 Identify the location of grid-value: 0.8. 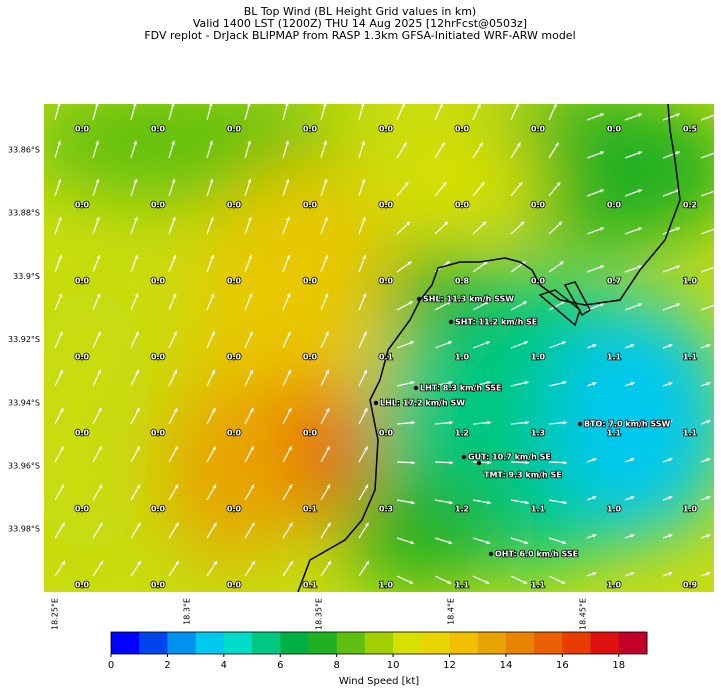
(462, 281).